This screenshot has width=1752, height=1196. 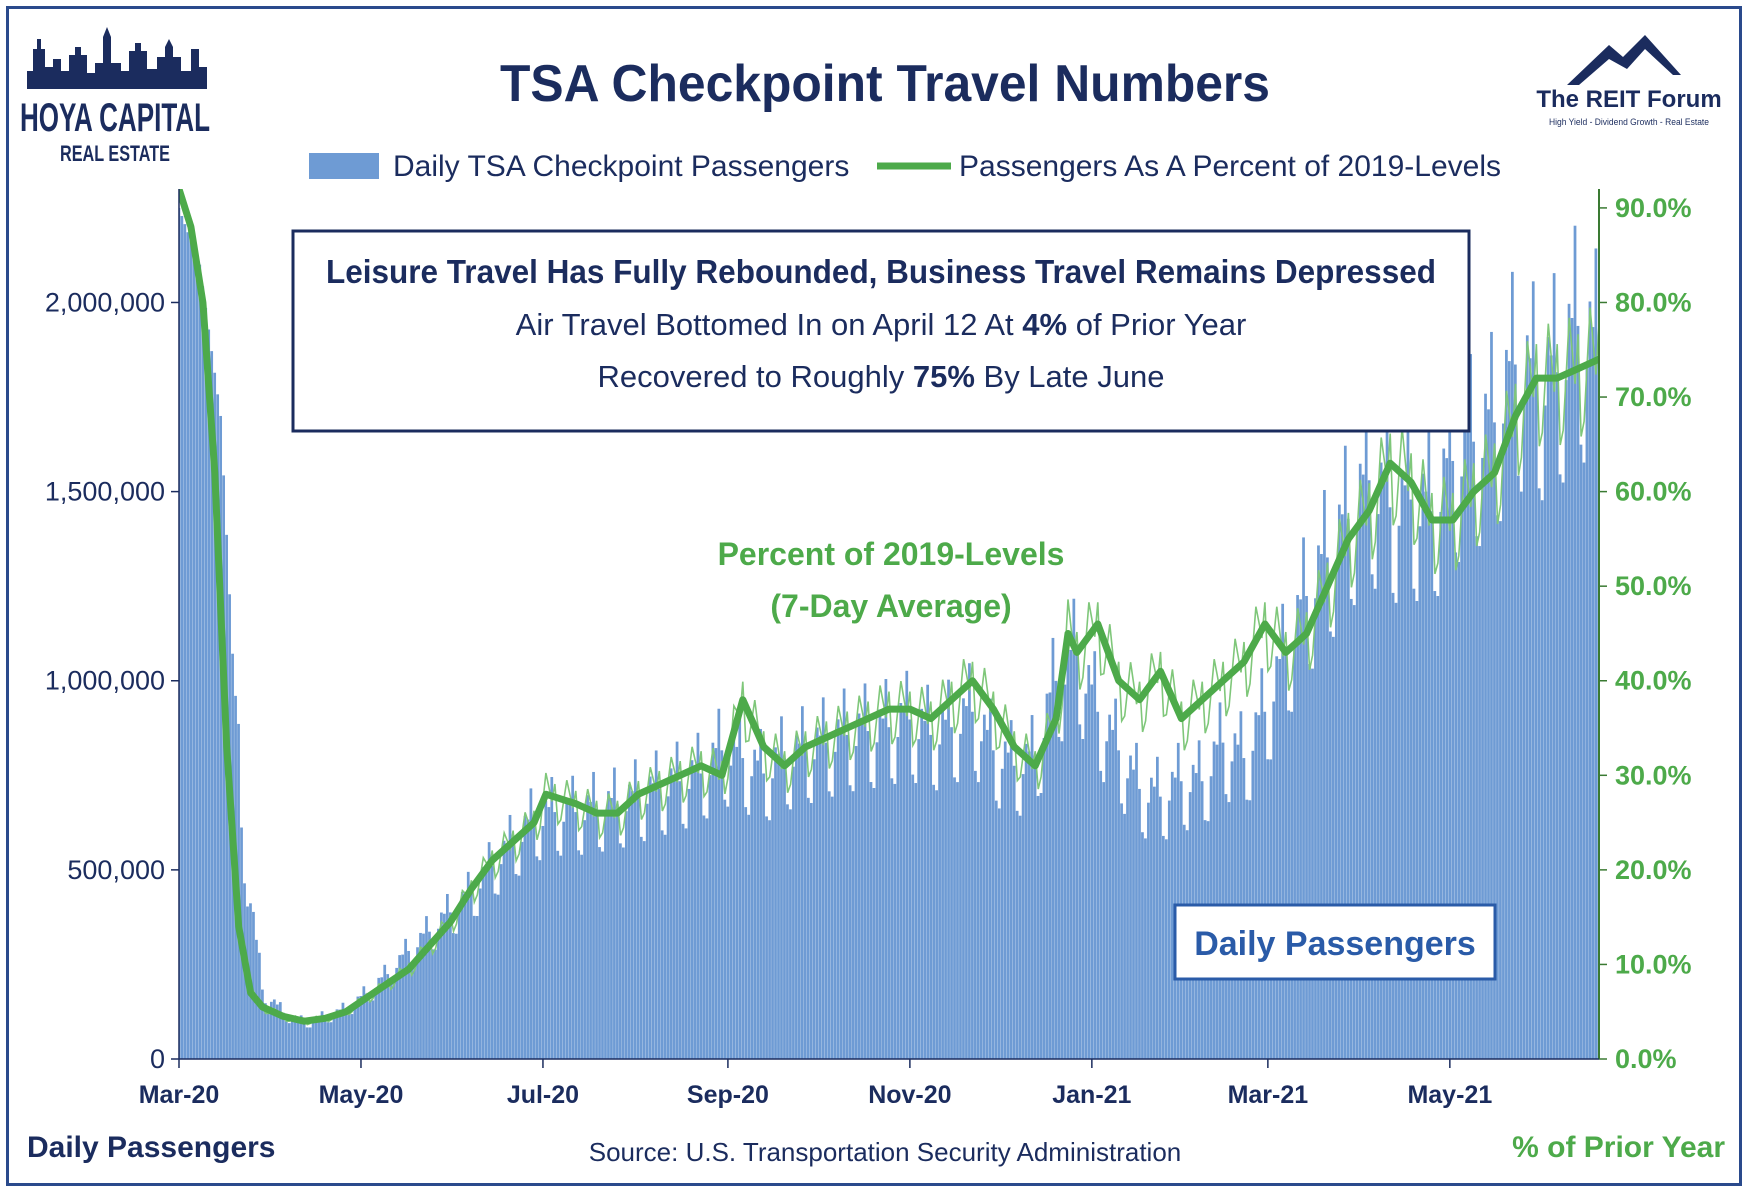 I want to click on x-tick-label: Nov-20, so click(x=909, y=1095).